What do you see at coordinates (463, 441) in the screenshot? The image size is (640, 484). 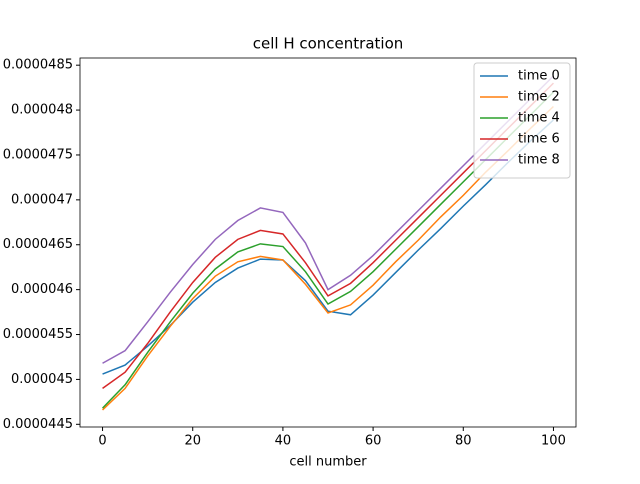 I see `x-tick-label: 80` at bounding box center [463, 441].